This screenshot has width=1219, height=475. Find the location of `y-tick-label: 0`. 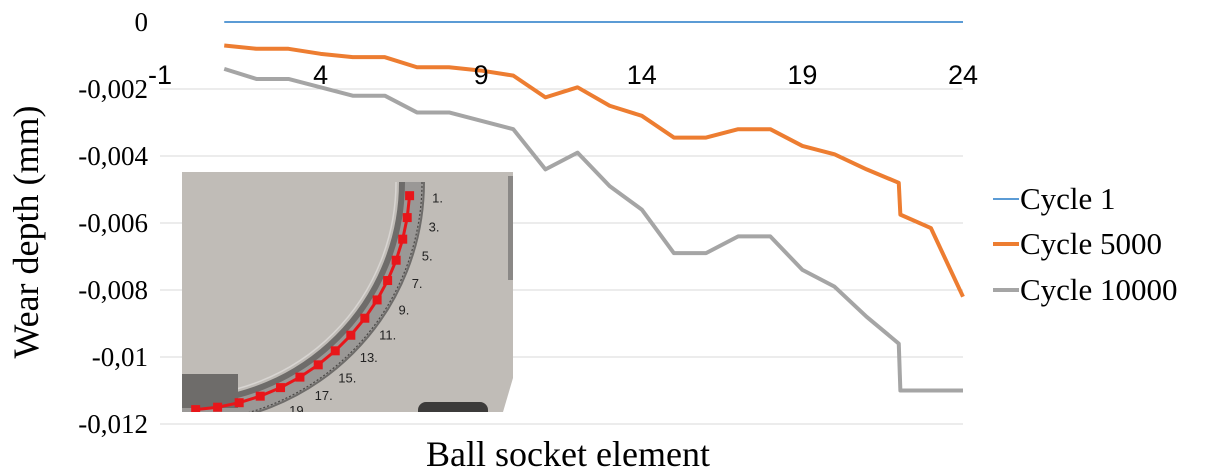

y-tick-label: 0 is located at coordinates (142, 22).